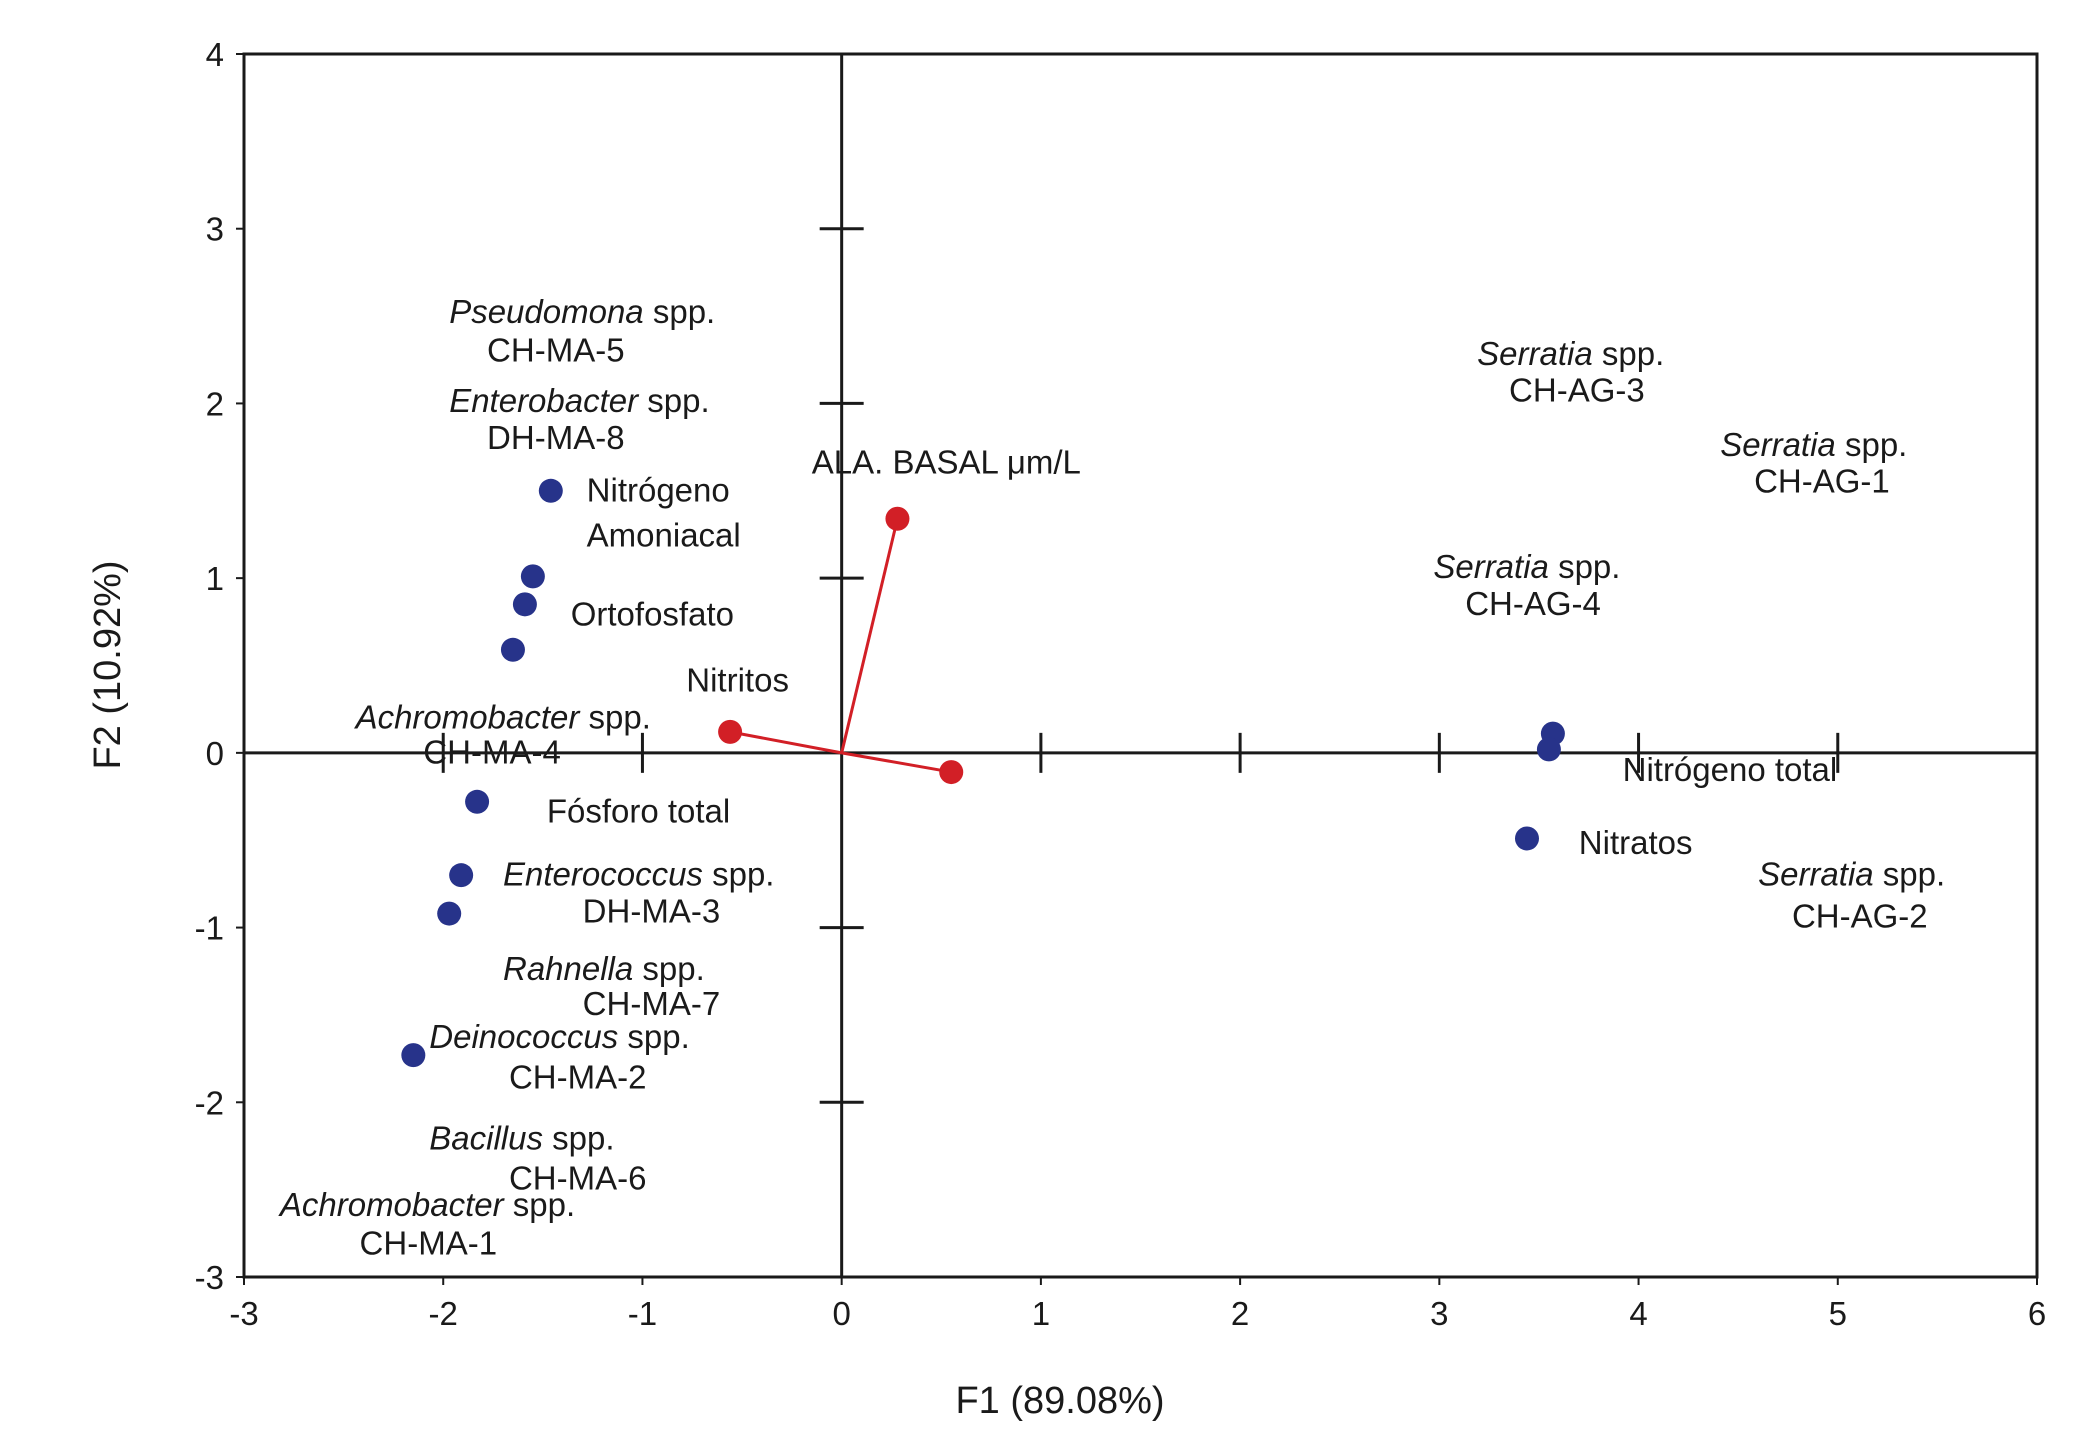 The image size is (2085, 1431). What do you see at coordinates (219, 666) in the screenshot?
I see `y-tick-labels: -3 -2 -1 0 1 2 3 4` at bounding box center [219, 666].